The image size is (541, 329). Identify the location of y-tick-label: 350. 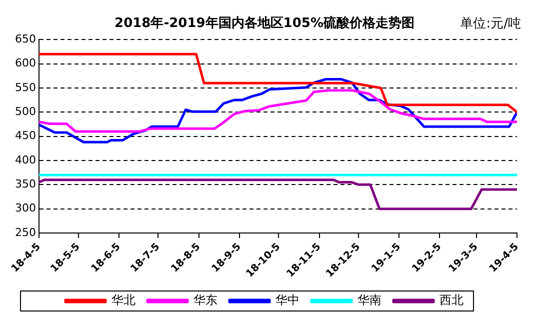
(25, 184).